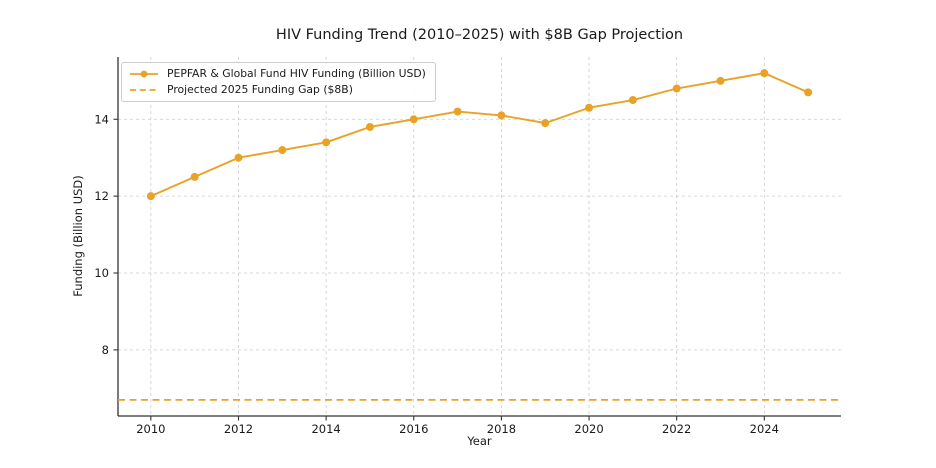 This screenshot has height=468, width=936. Describe the element at coordinates (676, 429) in the screenshot. I see `x-tick-label: 2022` at that location.